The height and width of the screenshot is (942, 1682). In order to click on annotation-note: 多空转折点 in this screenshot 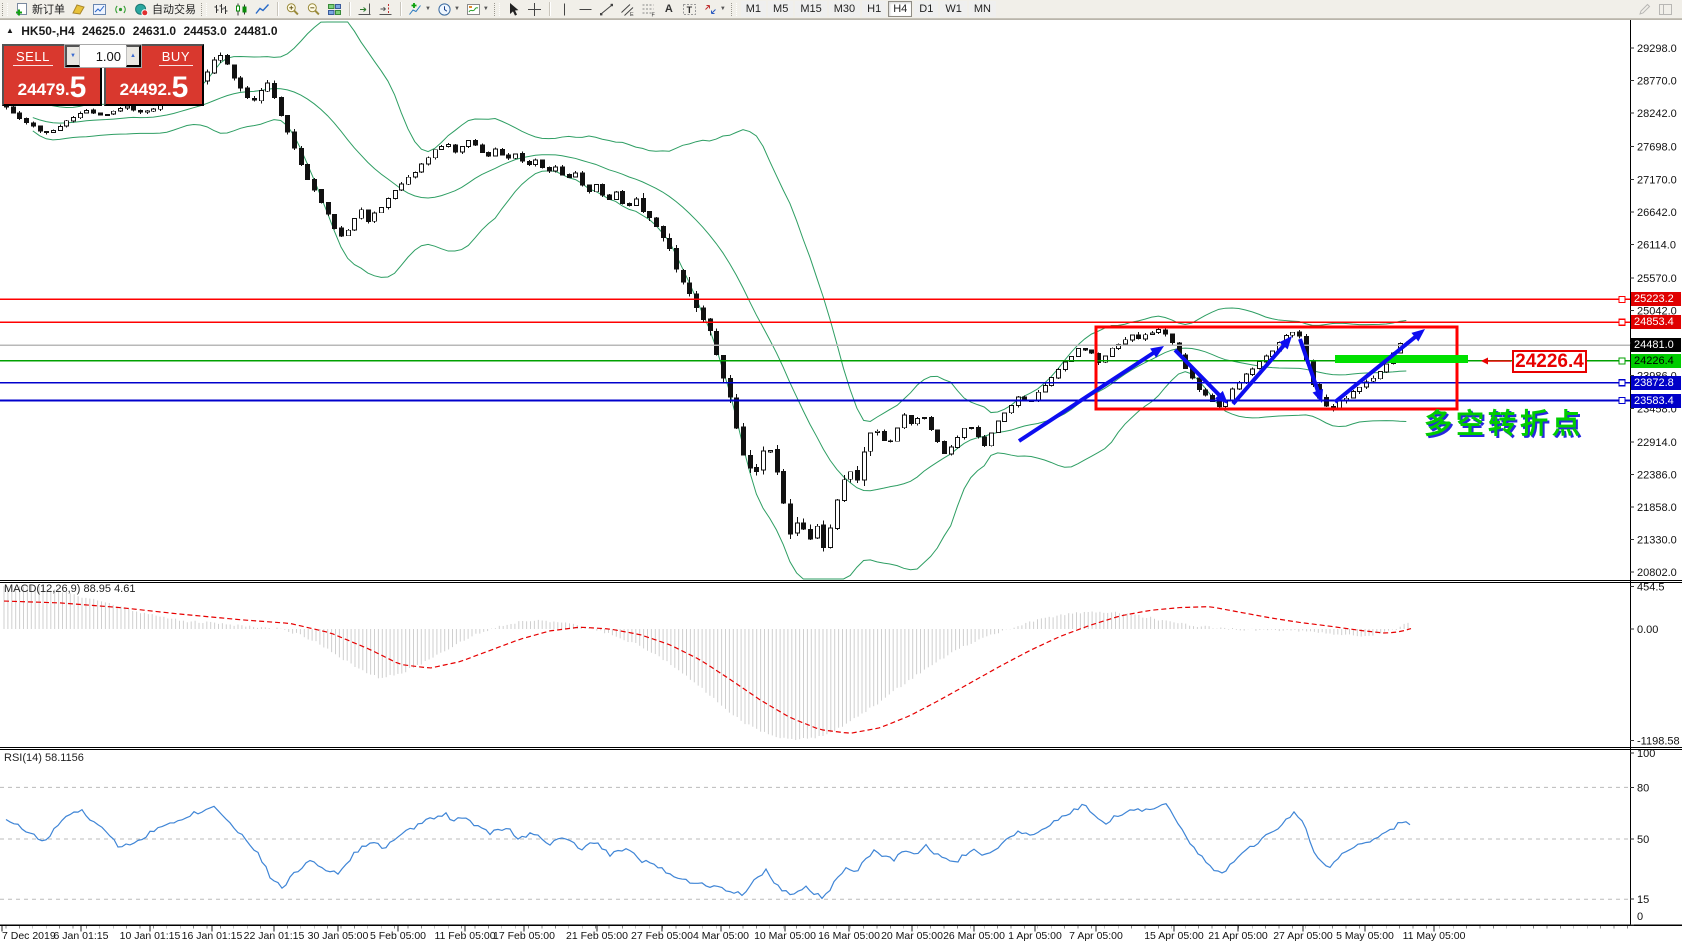, I will do `click(1504, 423)`.